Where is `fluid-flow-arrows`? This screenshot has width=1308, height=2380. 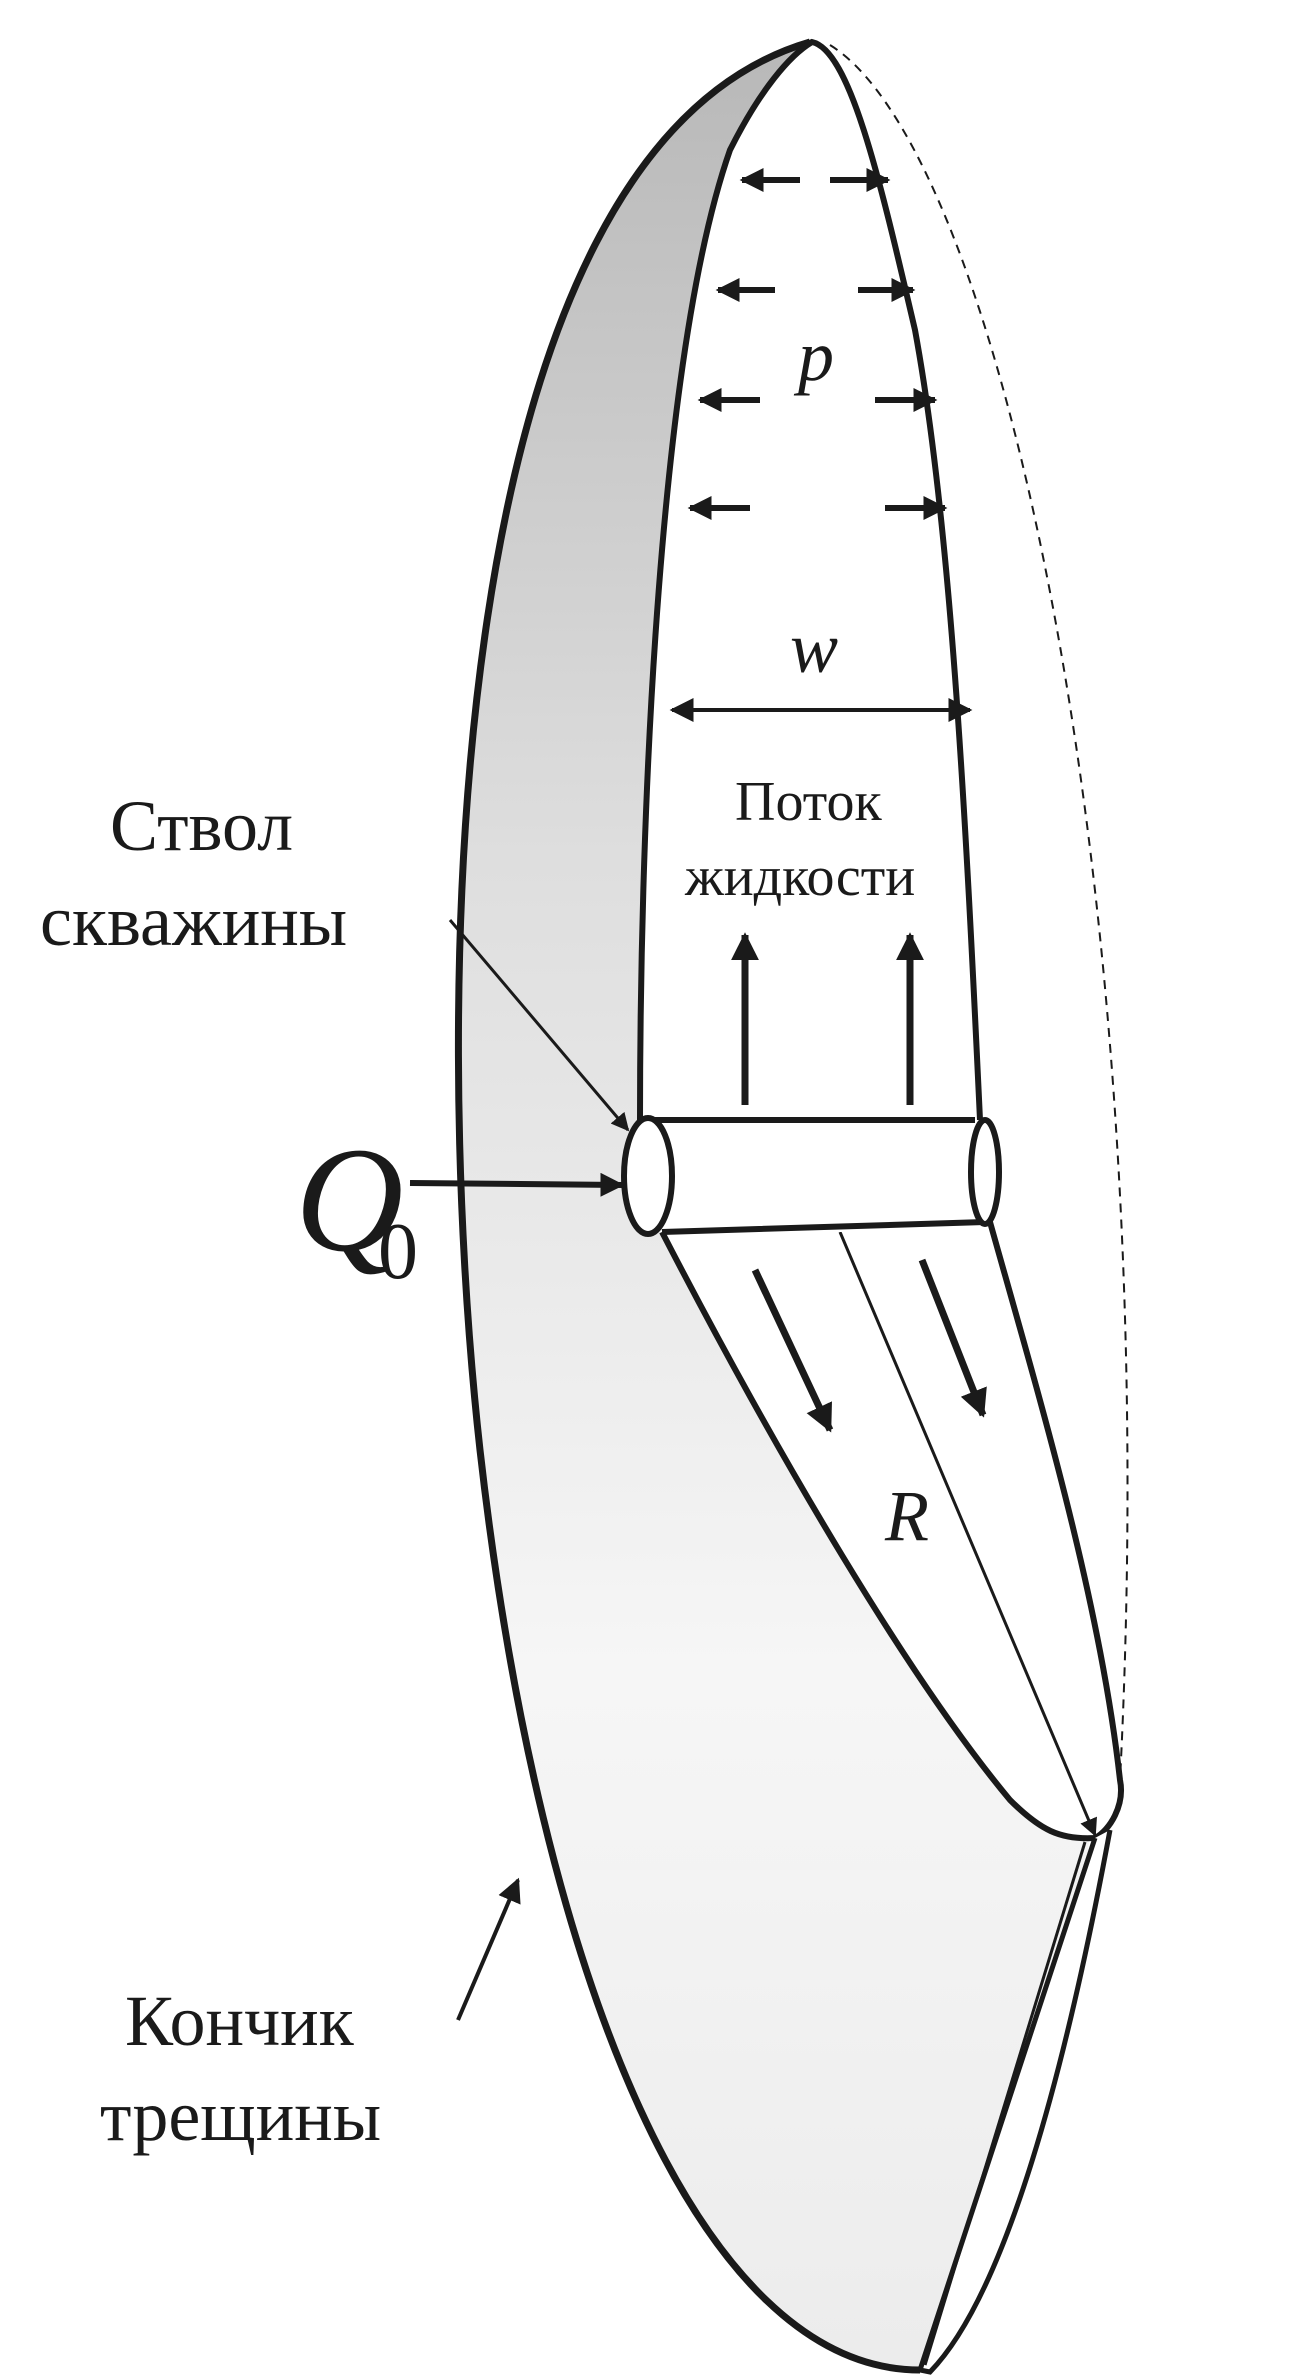
fluid-flow-arrows is located at coordinates (859, 1182).